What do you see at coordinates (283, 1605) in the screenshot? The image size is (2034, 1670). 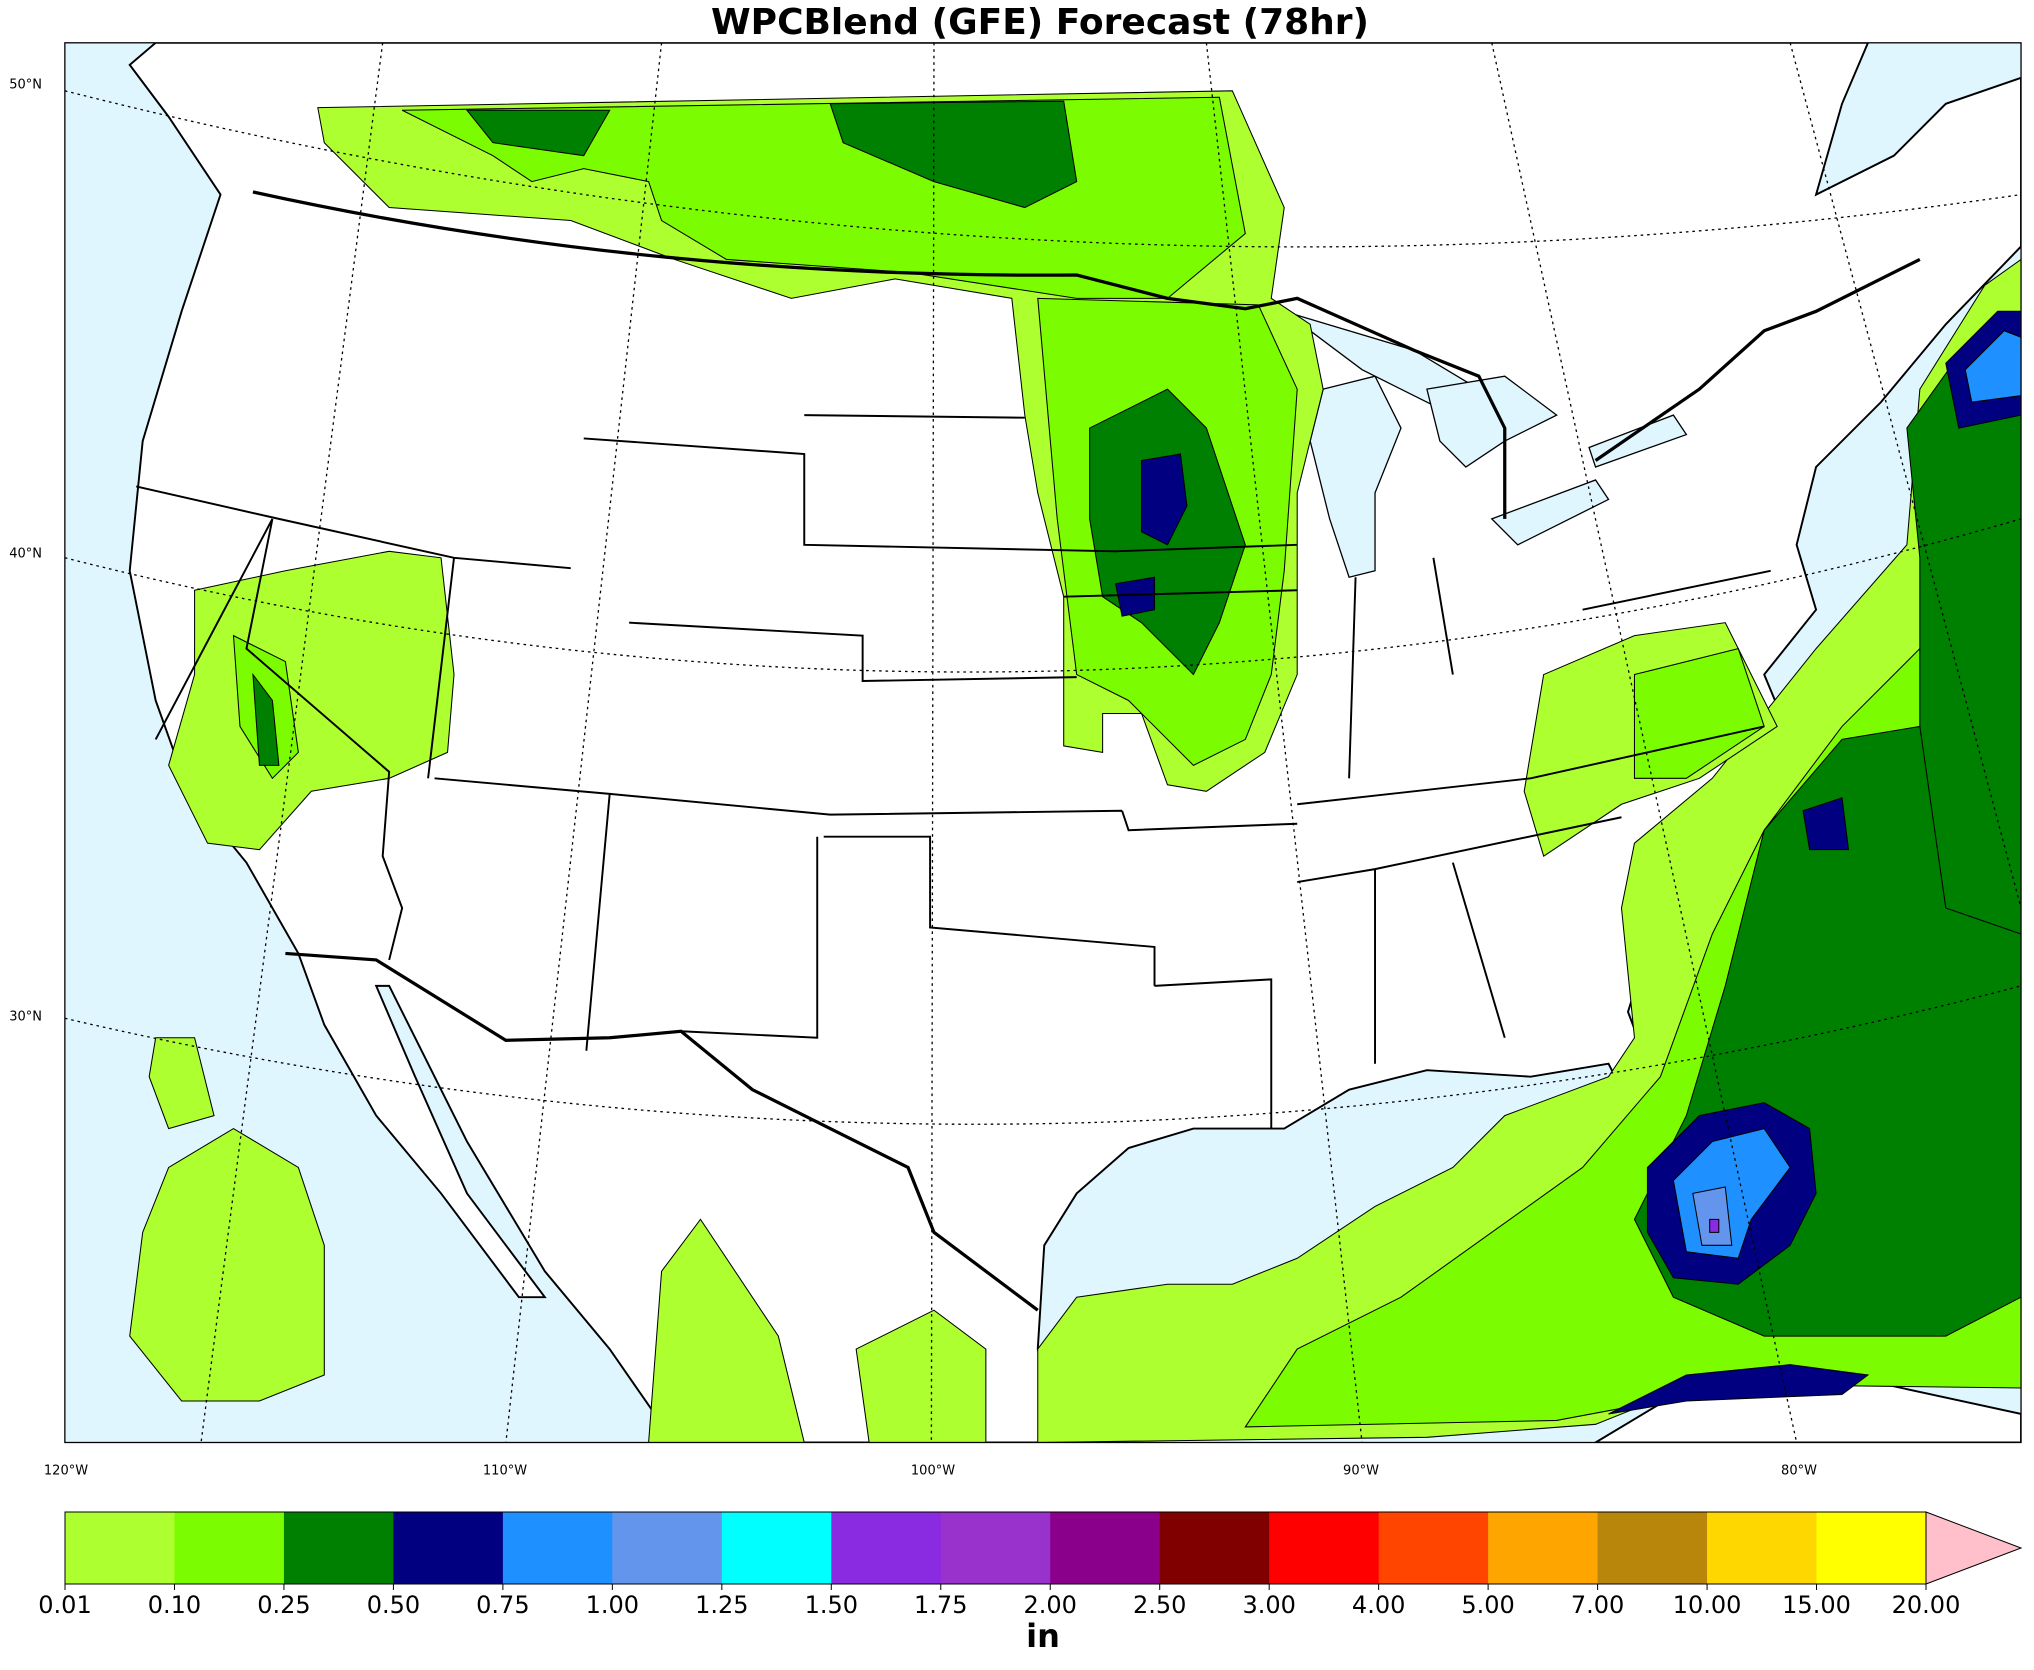 I see `colorbar-tick-label: 0.25` at bounding box center [283, 1605].